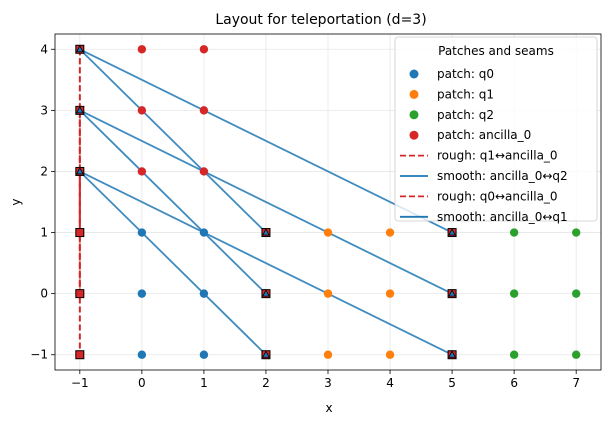  What do you see at coordinates (44, 294) in the screenshot?
I see `y-tick-label: 0` at bounding box center [44, 294].